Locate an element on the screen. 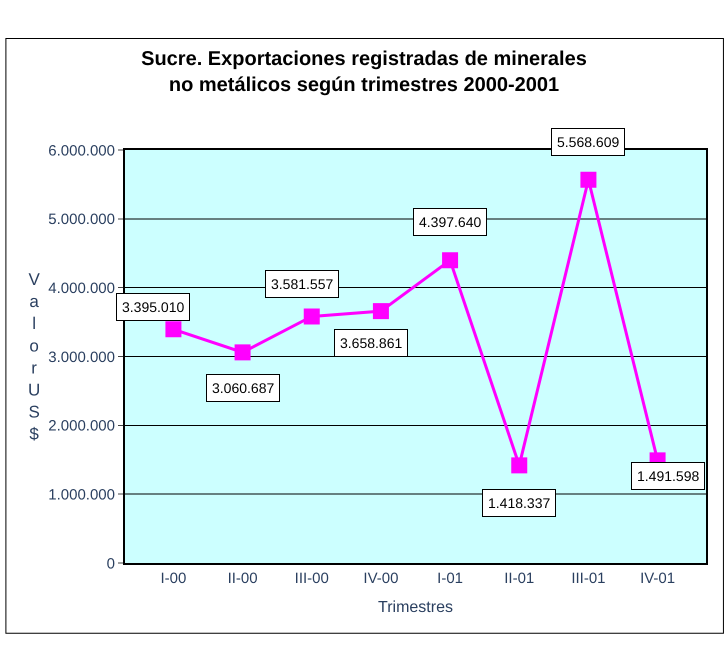 The image size is (728, 648). y-tick-label: 6.000.000 is located at coordinates (81, 151).